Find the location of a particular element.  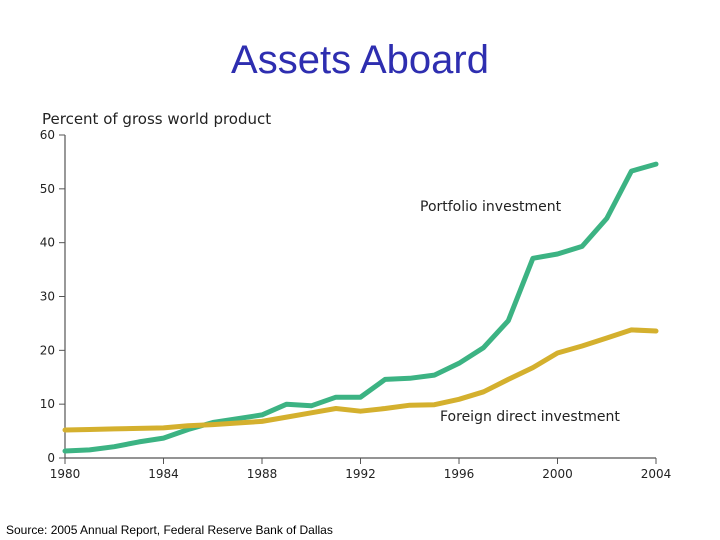

x-tick-label: 1984 is located at coordinates (163, 474).